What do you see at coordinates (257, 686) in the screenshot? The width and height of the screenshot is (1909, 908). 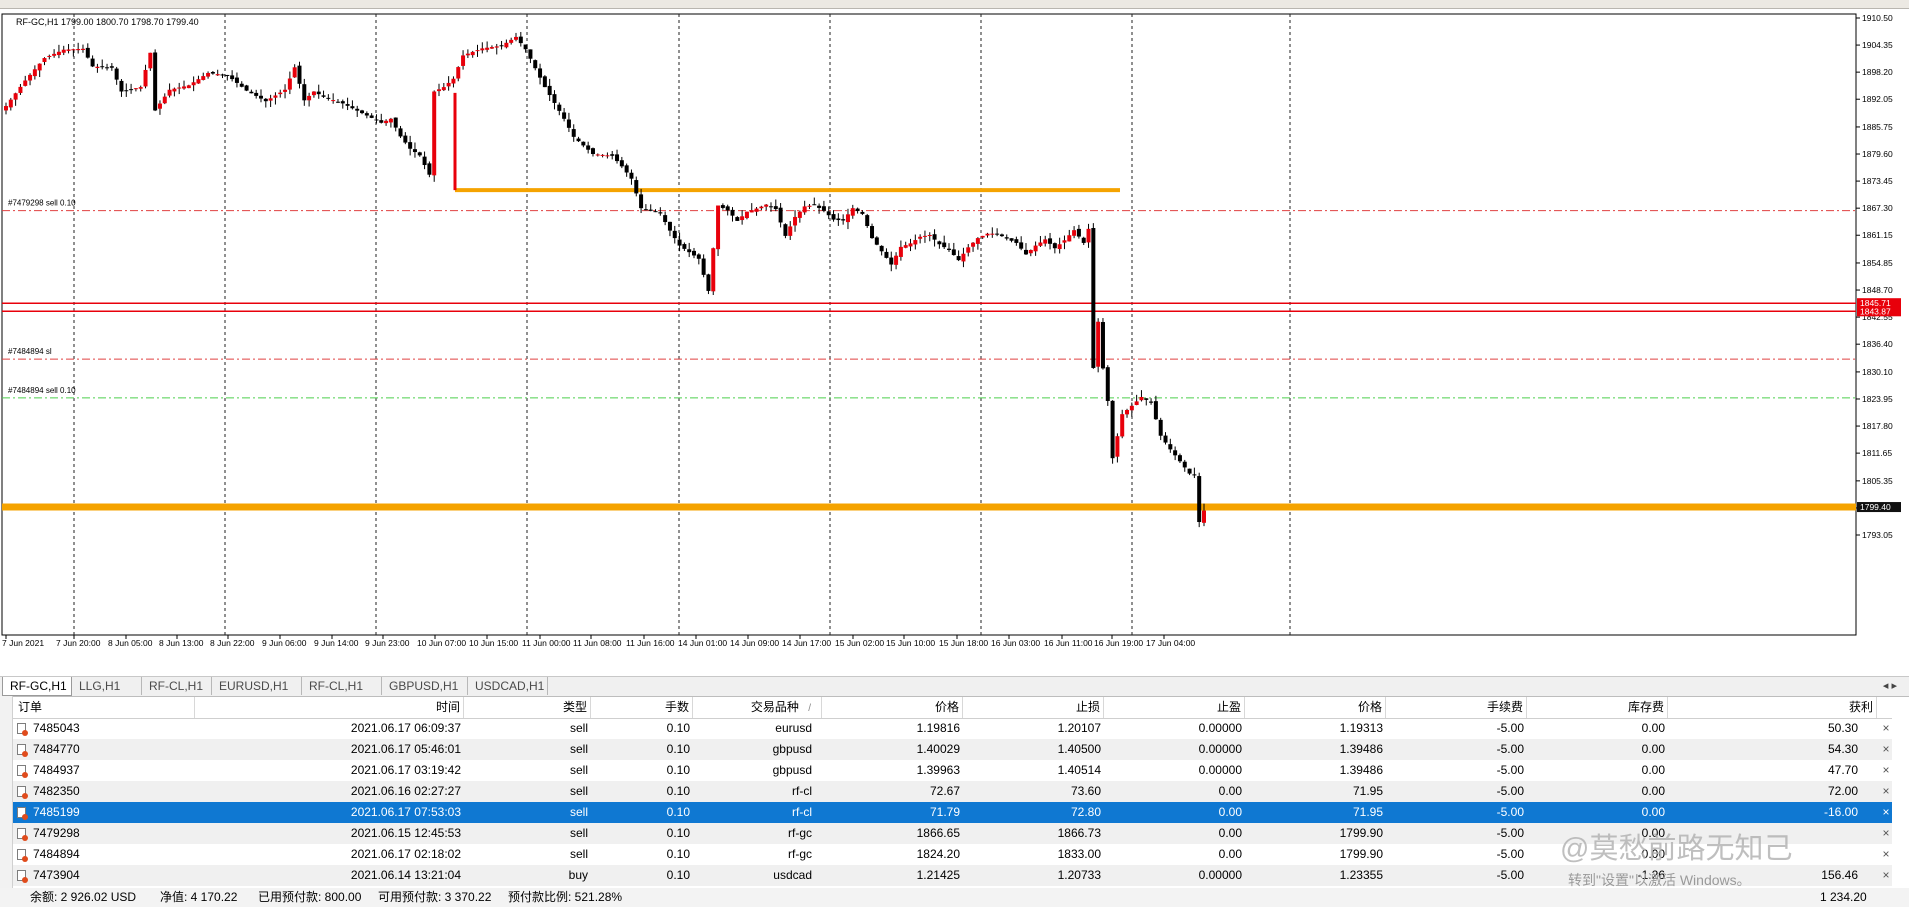 I see `tab-eurusd-h1: EURUSD,H1` at bounding box center [257, 686].